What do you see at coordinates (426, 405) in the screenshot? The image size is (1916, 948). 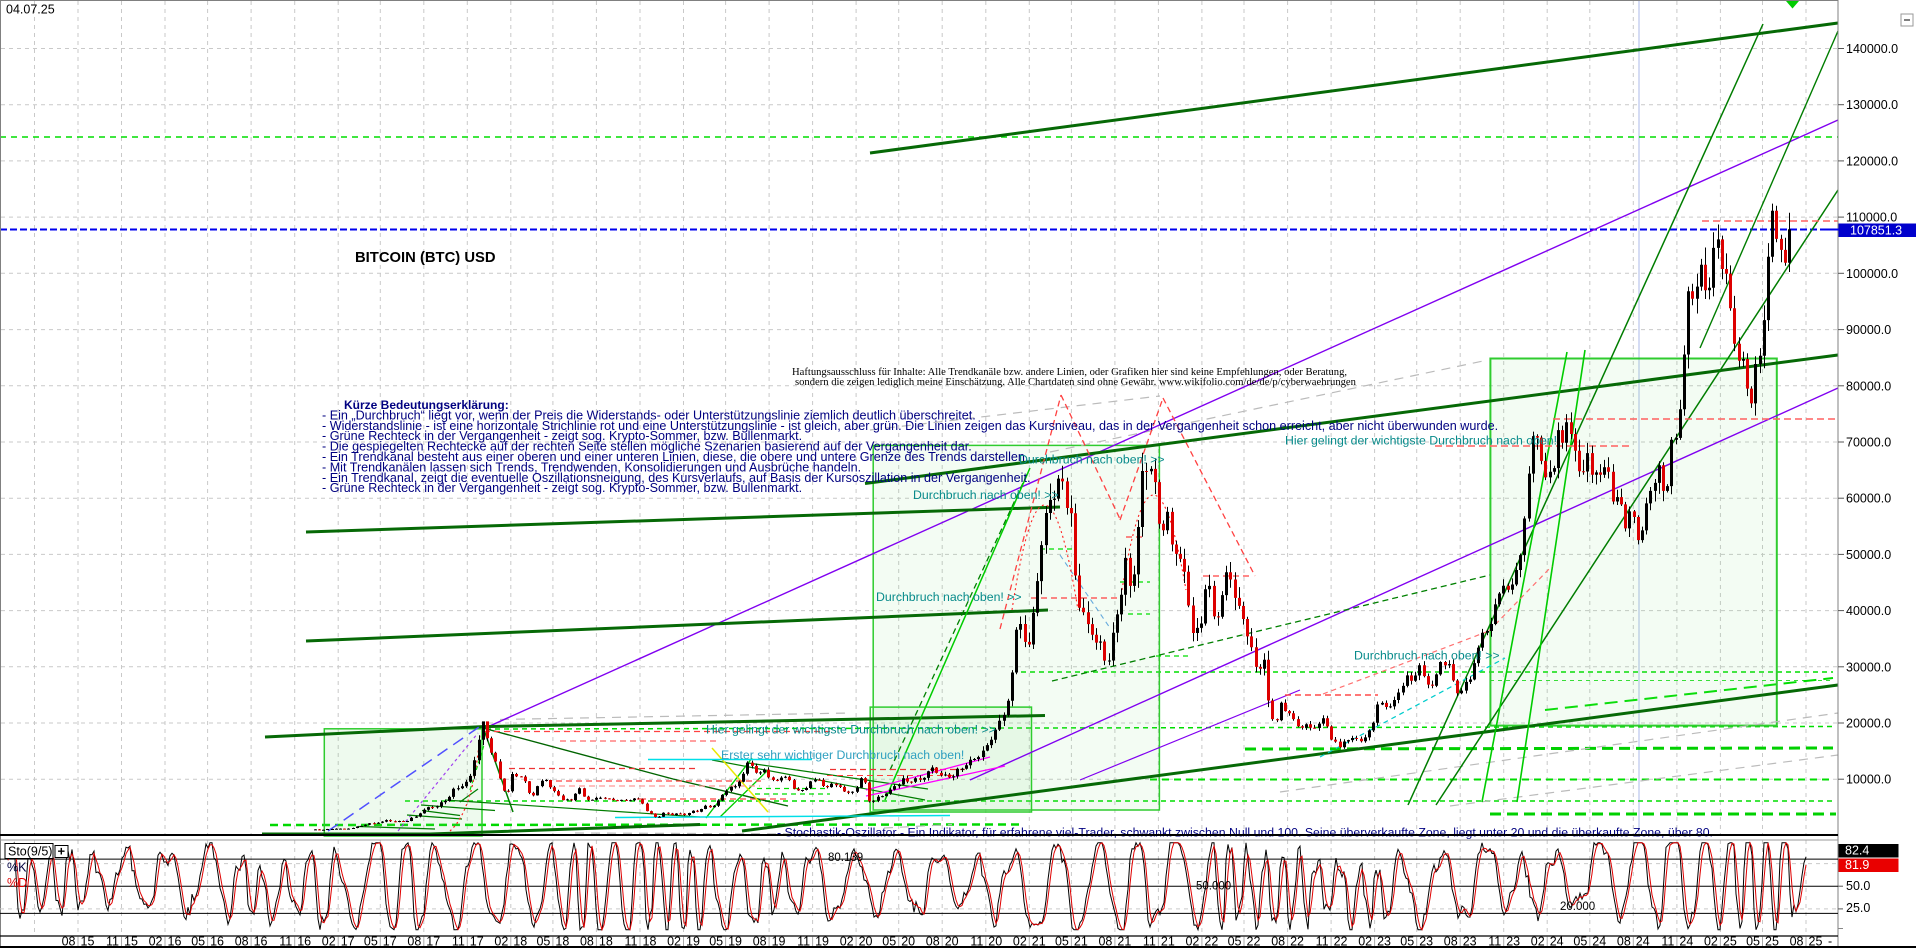 I see `svg-text: Kürze Bedeutungserklärung:` at bounding box center [426, 405].